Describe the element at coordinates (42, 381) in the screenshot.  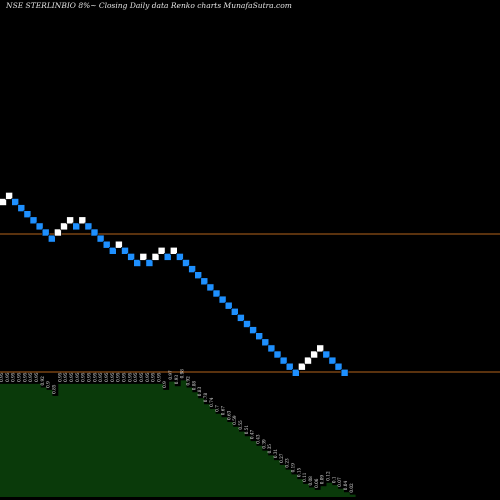
I see `indicator-value-label: 0.92` at that location.